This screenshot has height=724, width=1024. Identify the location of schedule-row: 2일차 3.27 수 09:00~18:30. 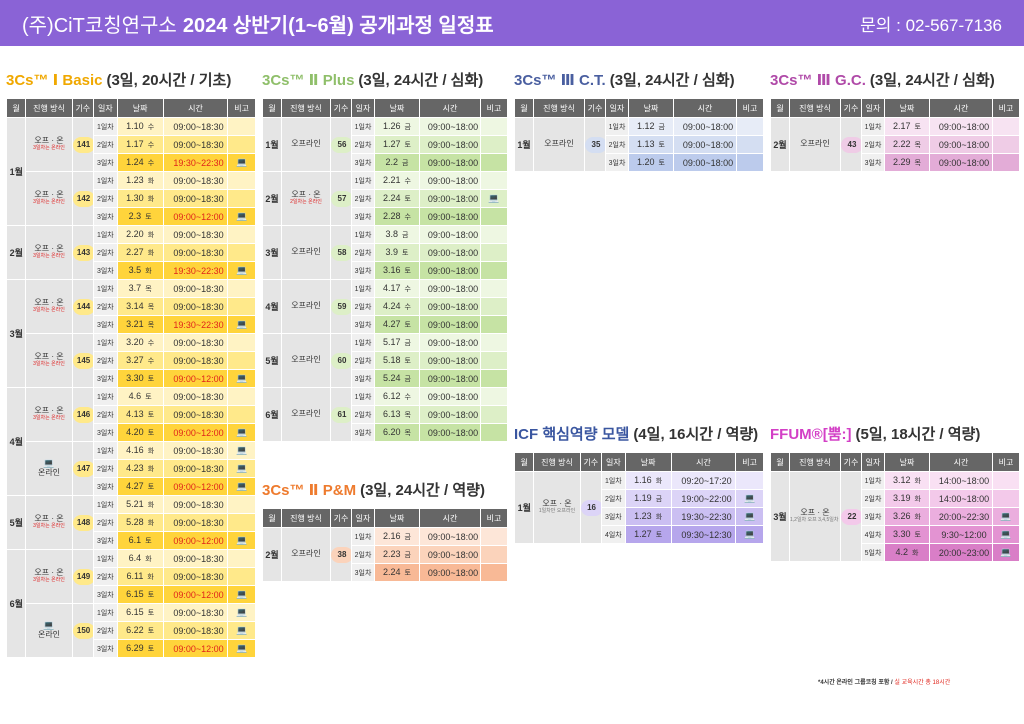
(131, 360).